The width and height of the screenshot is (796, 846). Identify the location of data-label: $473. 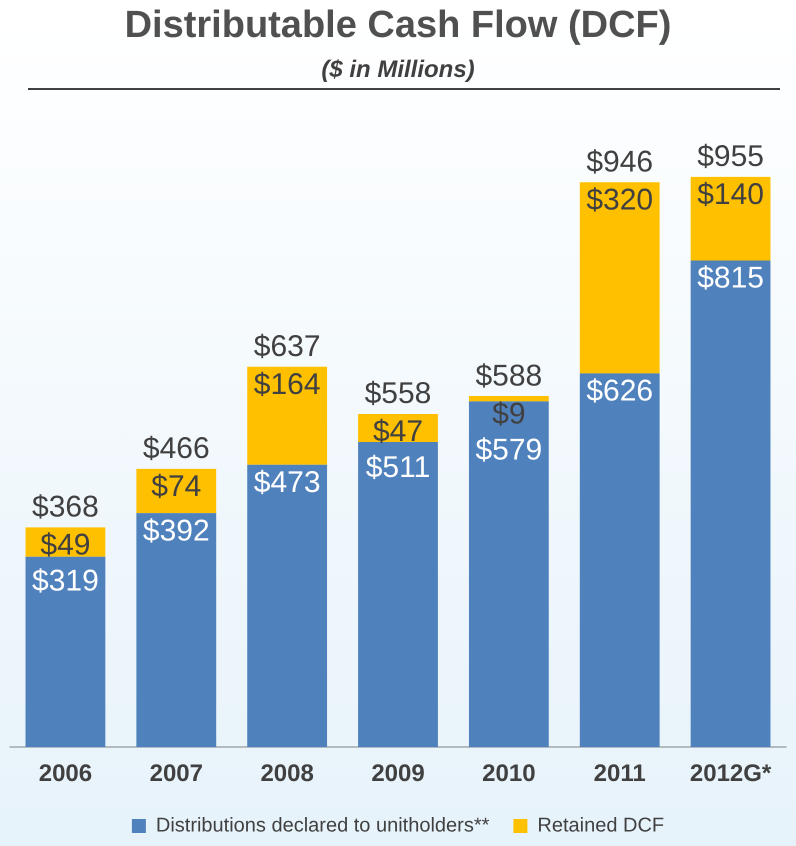
(287, 482).